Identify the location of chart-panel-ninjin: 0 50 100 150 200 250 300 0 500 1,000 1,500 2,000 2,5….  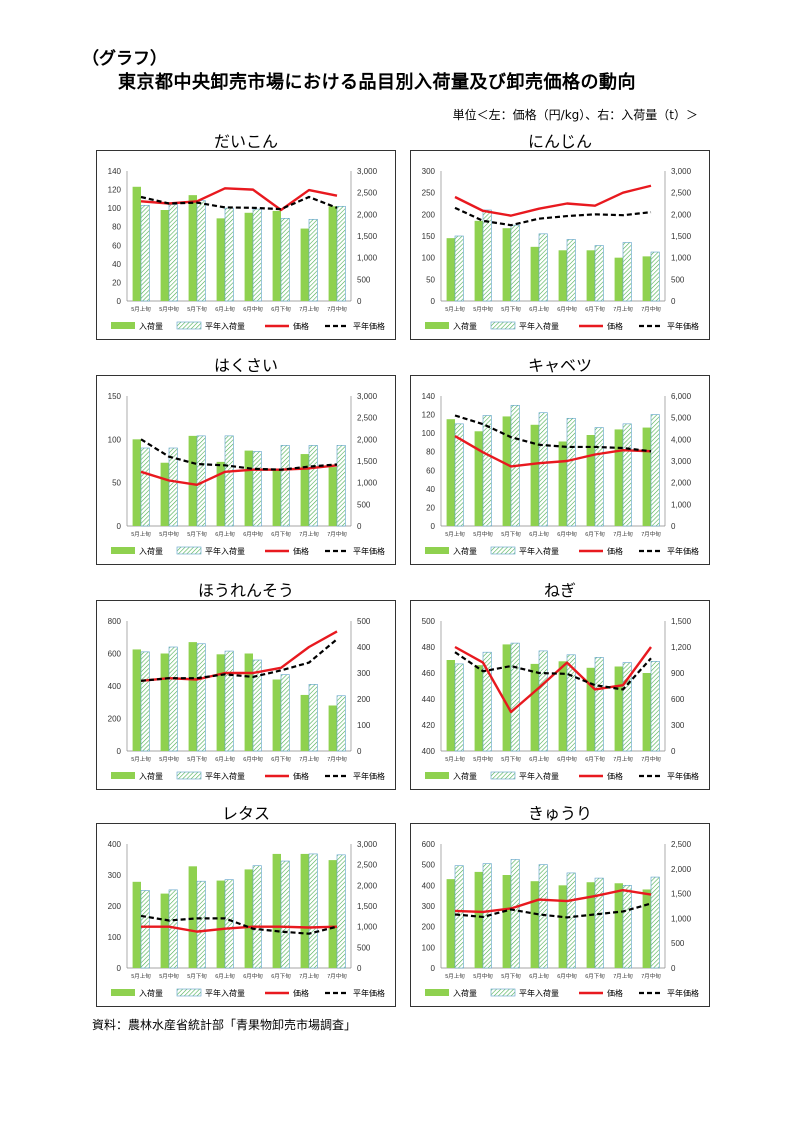
(560, 245).